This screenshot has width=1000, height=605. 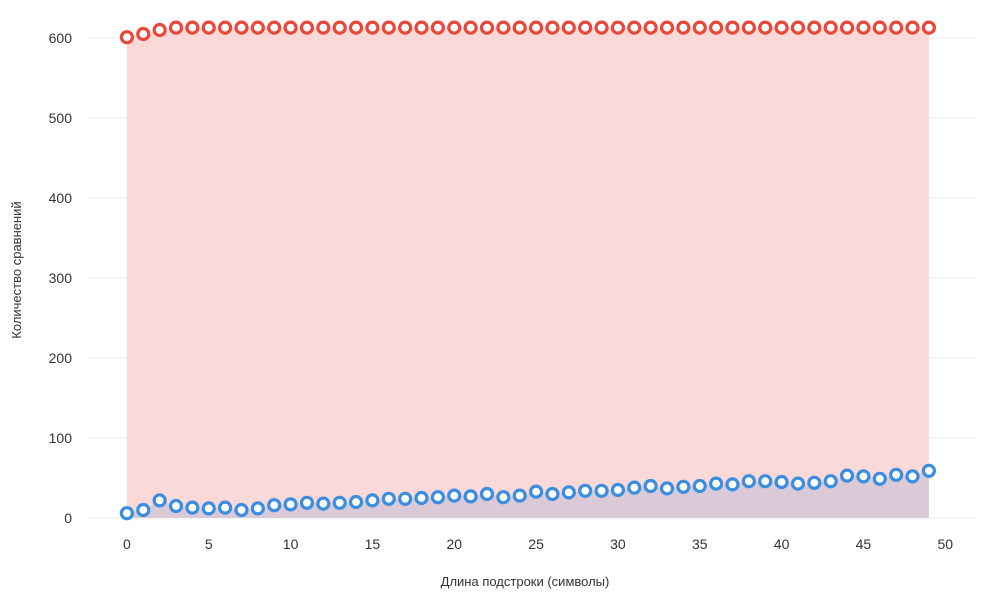 What do you see at coordinates (700, 544) in the screenshot?
I see `x-tick-label: 35` at bounding box center [700, 544].